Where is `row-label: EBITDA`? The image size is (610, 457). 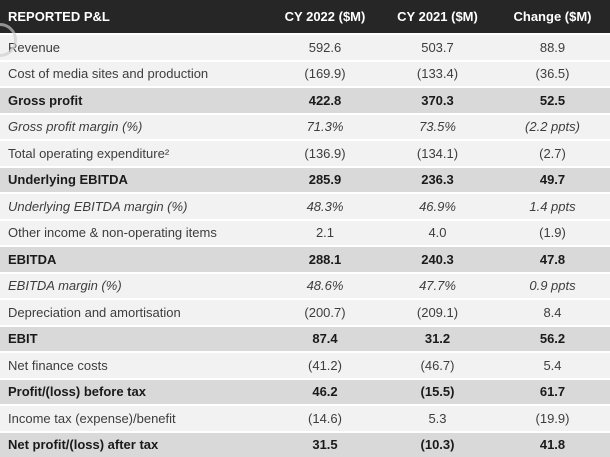
row-label: EBITDA is located at coordinates (32, 259).